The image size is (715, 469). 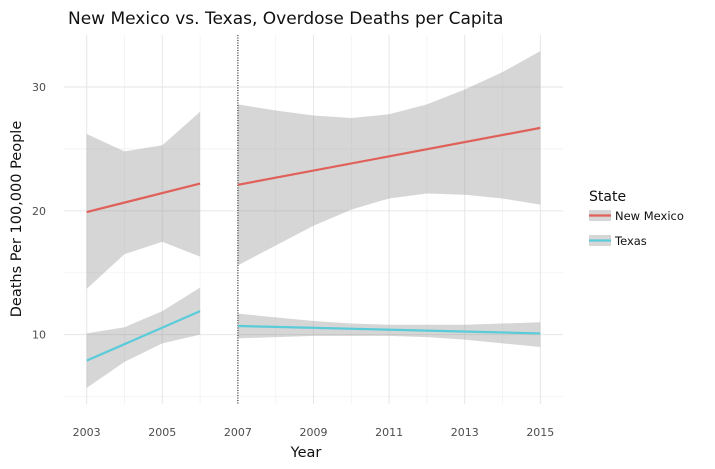 I want to click on legend: State New Mexico Texas, so click(x=636, y=218).